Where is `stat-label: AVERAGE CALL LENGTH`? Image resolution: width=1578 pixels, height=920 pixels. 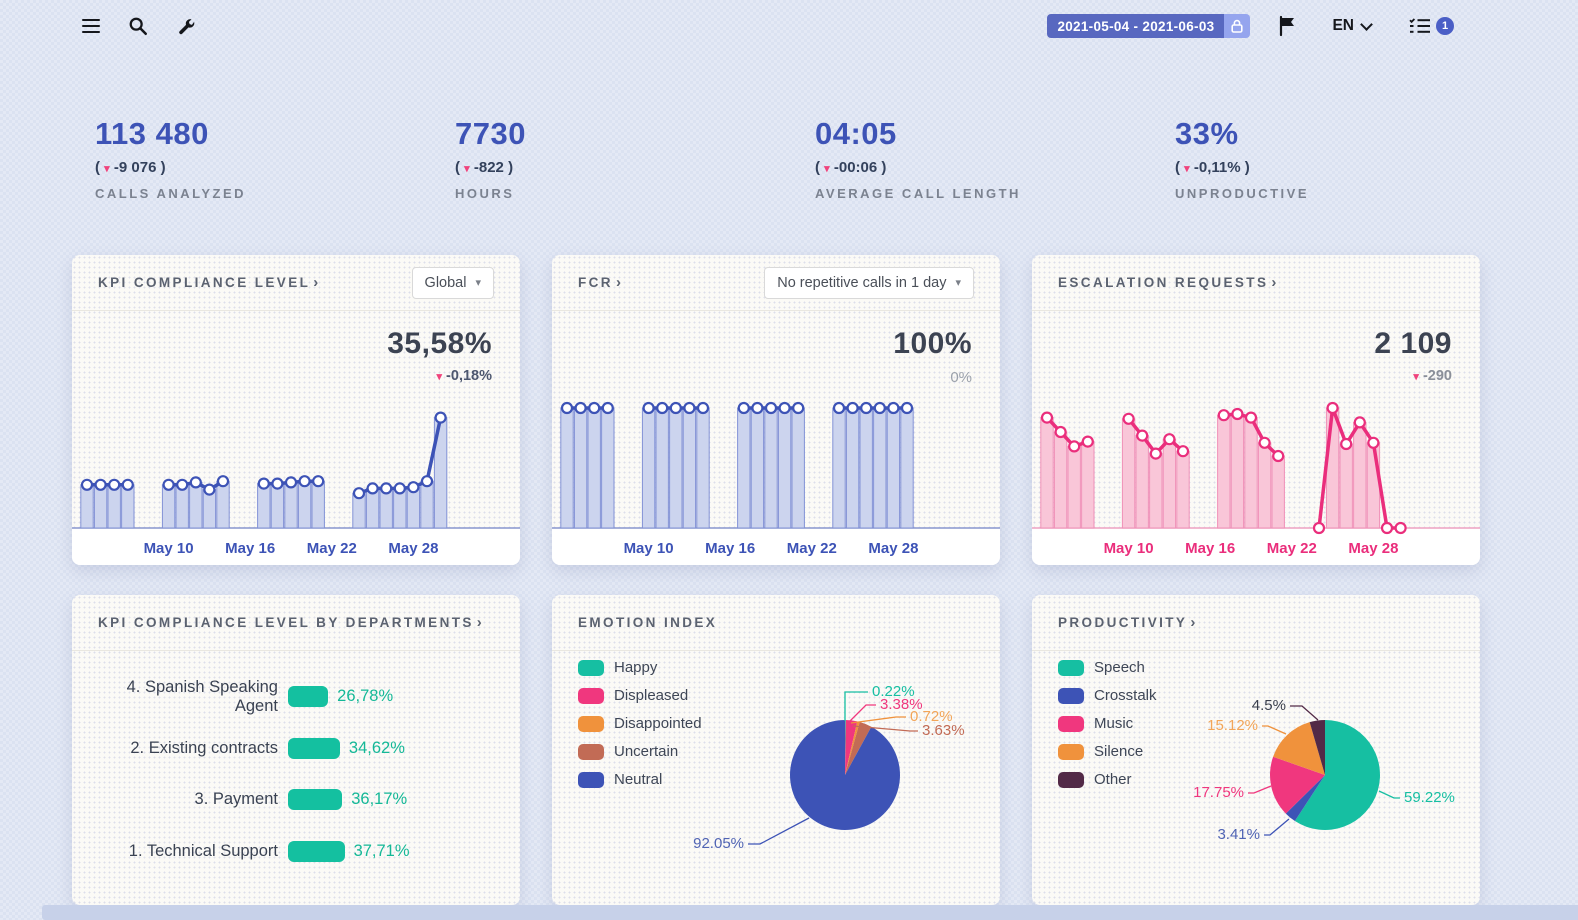
stat-label: AVERAGE CALL LENGTH is located at coordinates (918, 193).